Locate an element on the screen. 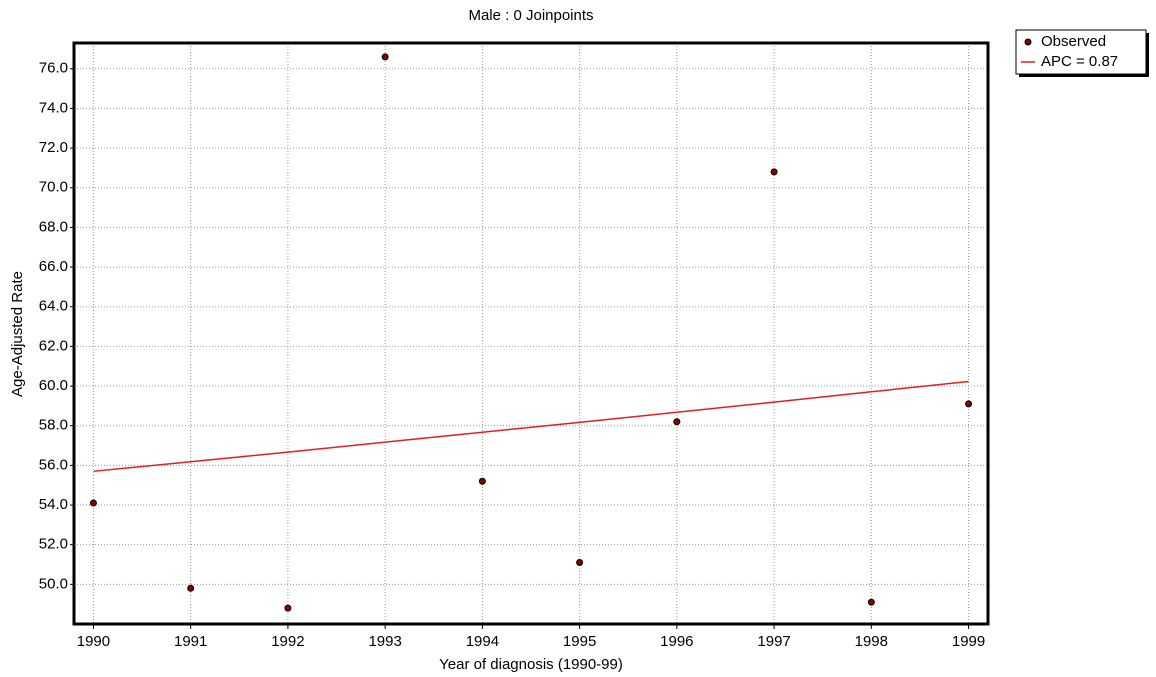 This screenshot has width=1156, height=677. legend: Observed APC = 0.87 is located at coordinates (1082, 53).